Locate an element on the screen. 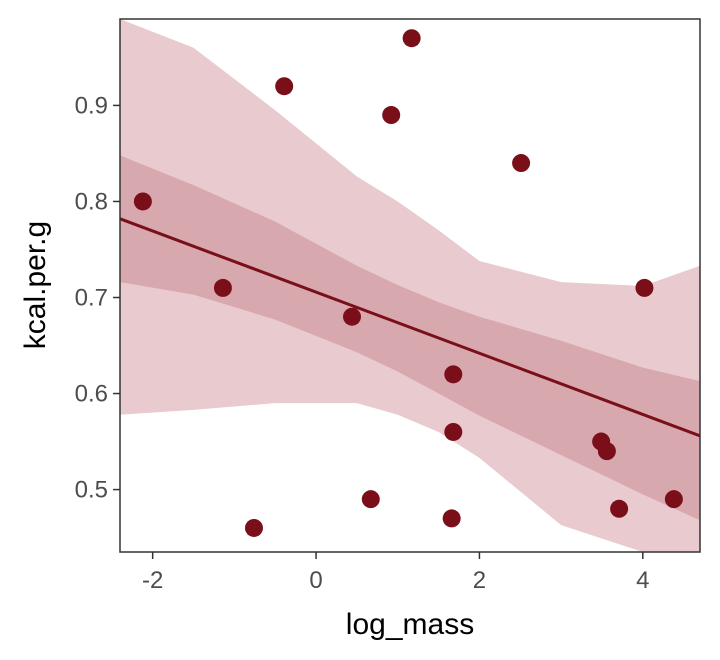 The width and height of the screenshot is (720, 660). y-axis-title: kcal.per.g is located at coordinates (35, 285).